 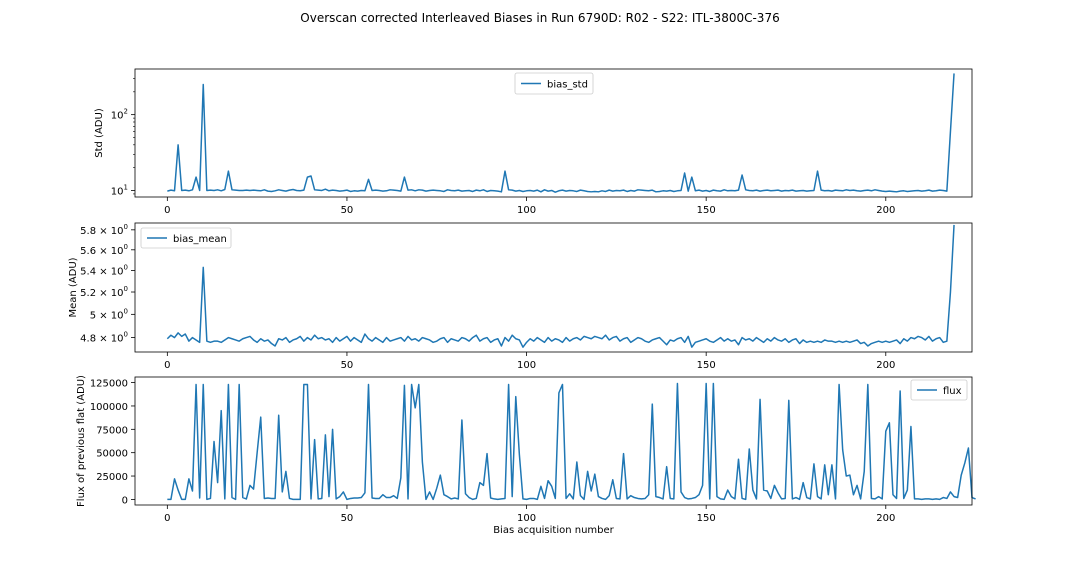 I want to click on y-tick-label: 5.8 × 100, so click(x=104, y=230).